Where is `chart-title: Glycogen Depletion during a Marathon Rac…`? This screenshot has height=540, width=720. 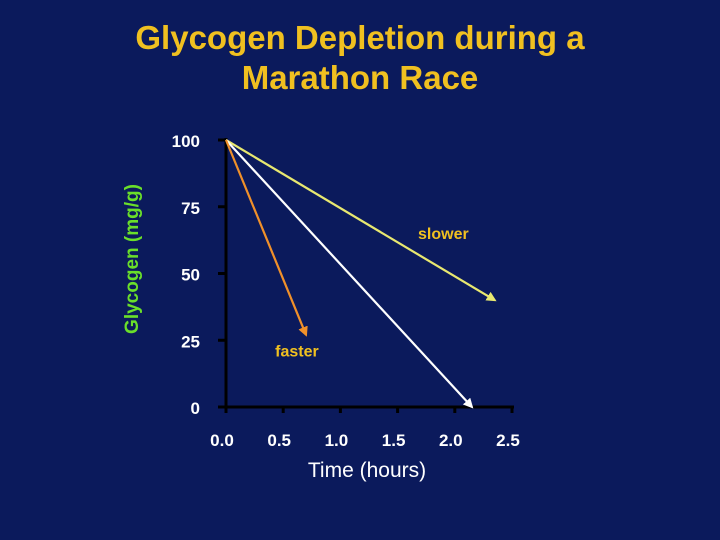
chart-title: Glycogen Depletion during a Marathon Rac… is located at coordinates (360, 58).